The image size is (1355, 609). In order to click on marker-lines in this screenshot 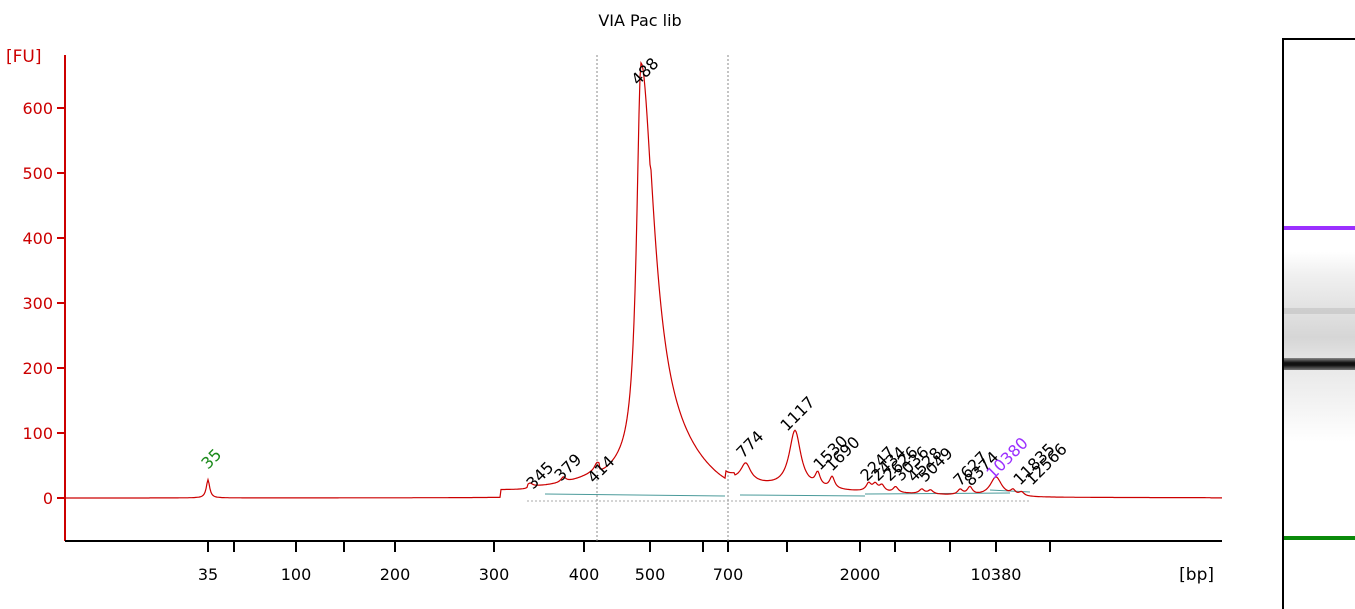, I will do `click(662, 298)`.